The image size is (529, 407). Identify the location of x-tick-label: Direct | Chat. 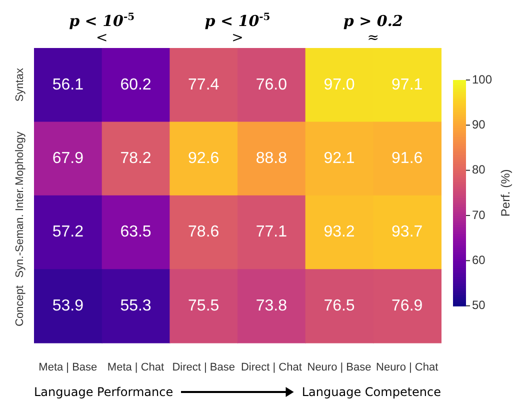
(271, 367).